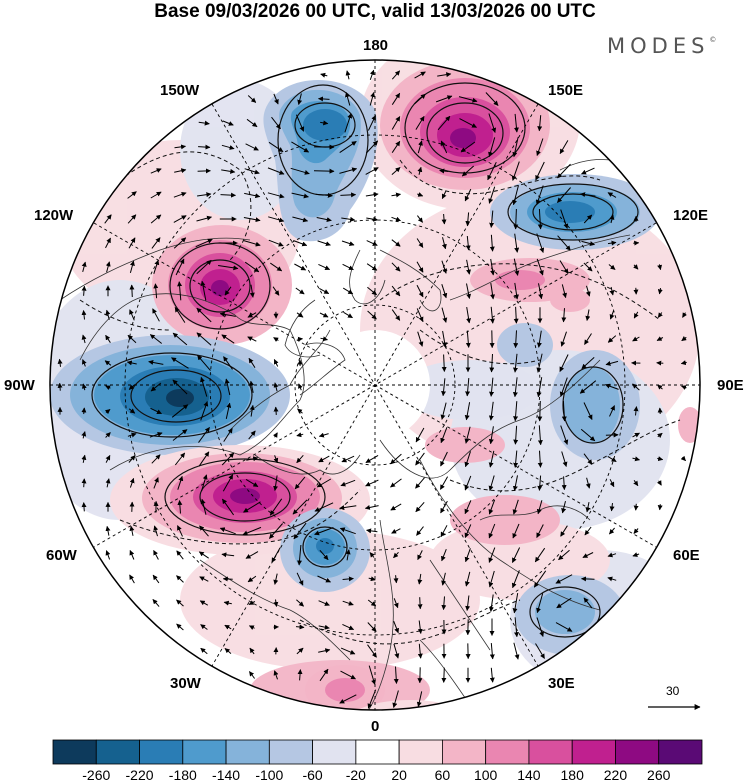 The width and height of the screenshot is (750, 783). Describe the element at coordinates (661, 46) in the screenshot. I see `modes-logo: MODES©` at that location.